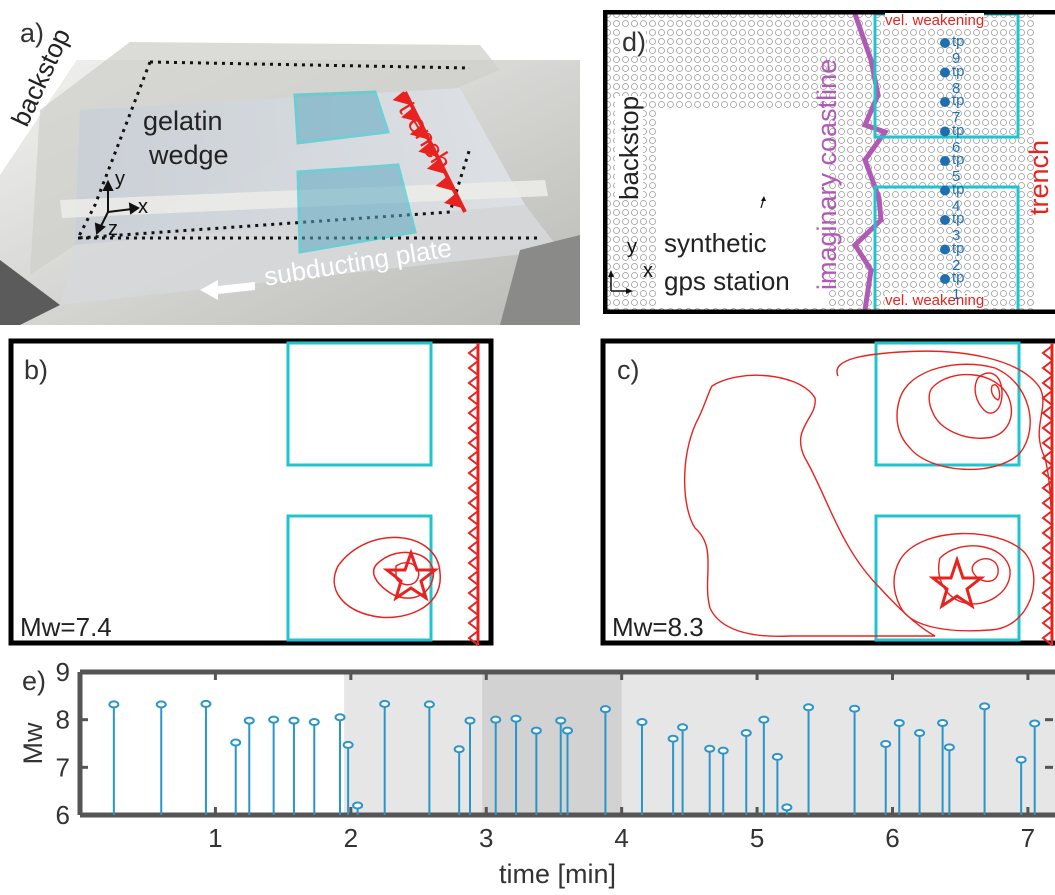 The image size is (1055, 895). Describe the element at coordinates (1039, 177) in the screenshot. I see `map-trench-label: trench` at that location.